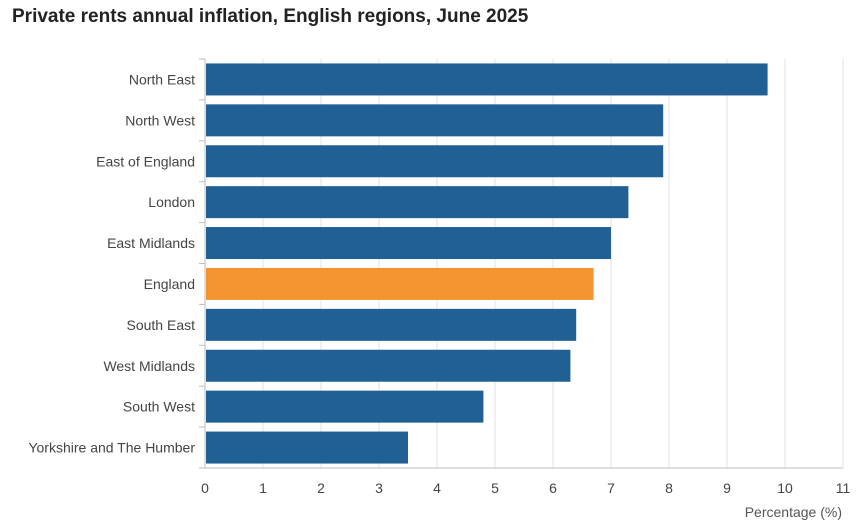 This screenshot has width=863, height=531. Describe the element at coordinates (111, 448) in the screenshot. I see `category-label: Yorkshire and The Humber` at that location.